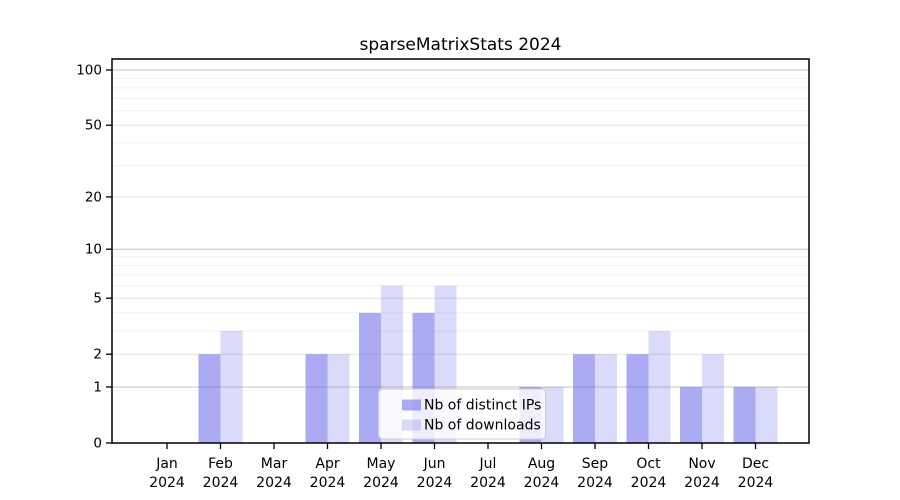 This screenshot has width=900, height=500. Describe the element at coordinates (461, 45) in the screenshot. I see `chart-title: sparseMatrixStats 2024` at that location.